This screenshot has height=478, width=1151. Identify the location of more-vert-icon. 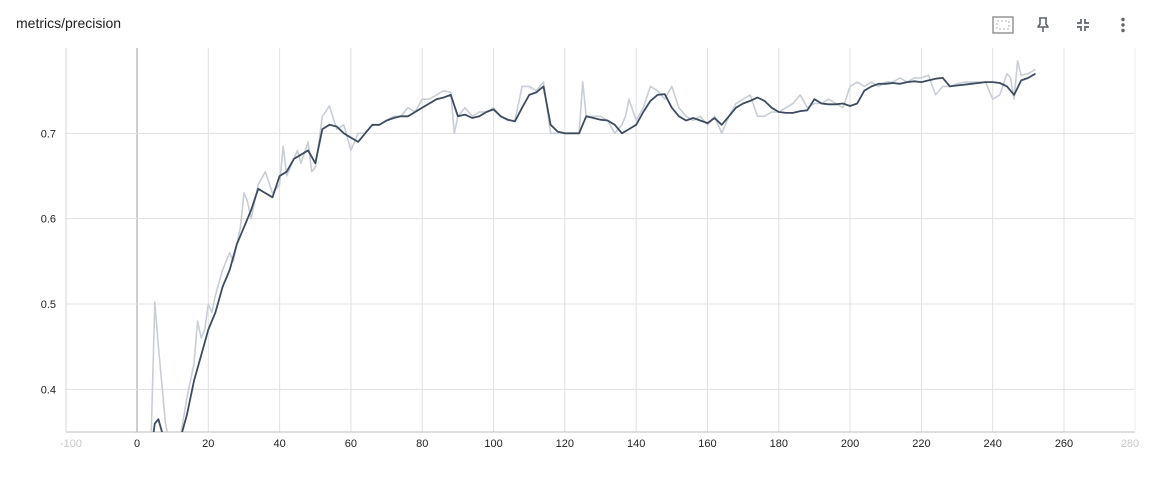
(1123, 25).